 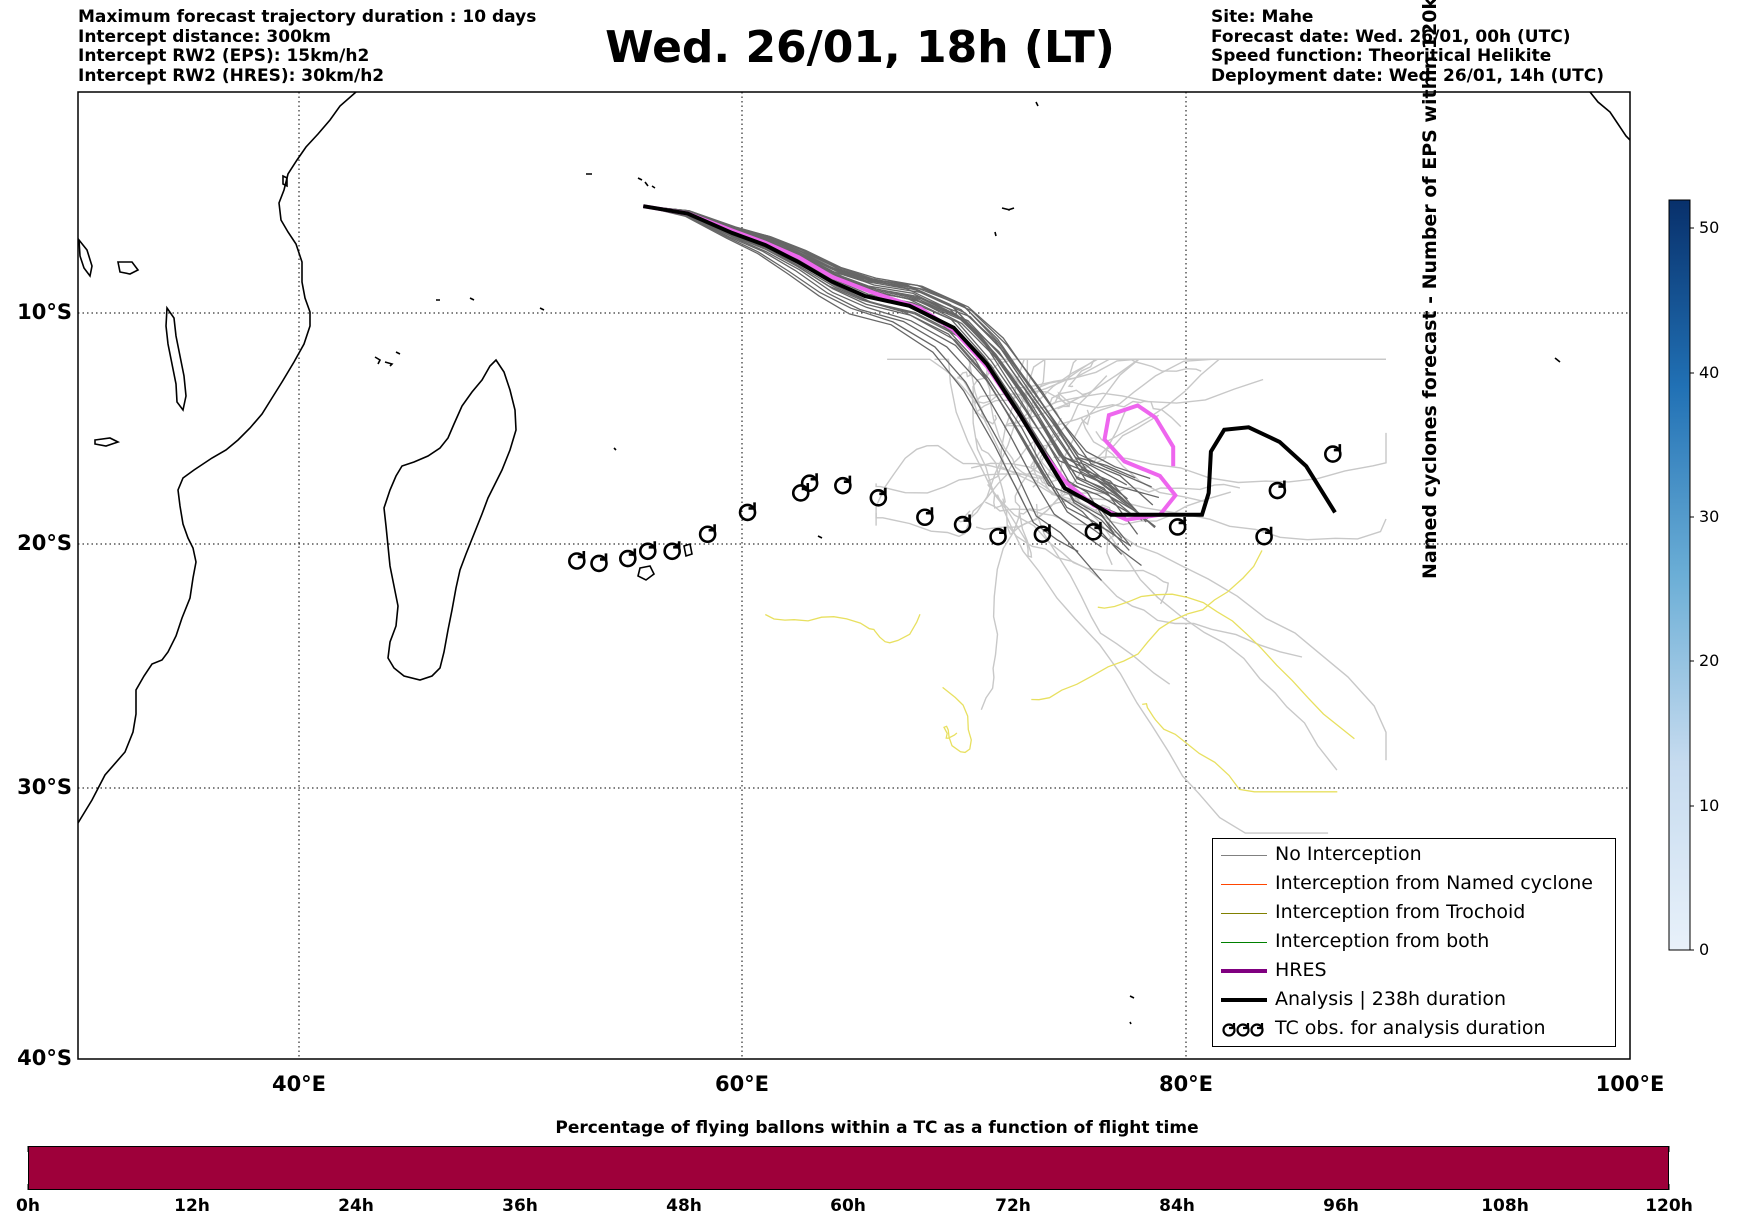 I want to click on legend-item: Interception from Named cyclone, so click(x=1414, y=884).